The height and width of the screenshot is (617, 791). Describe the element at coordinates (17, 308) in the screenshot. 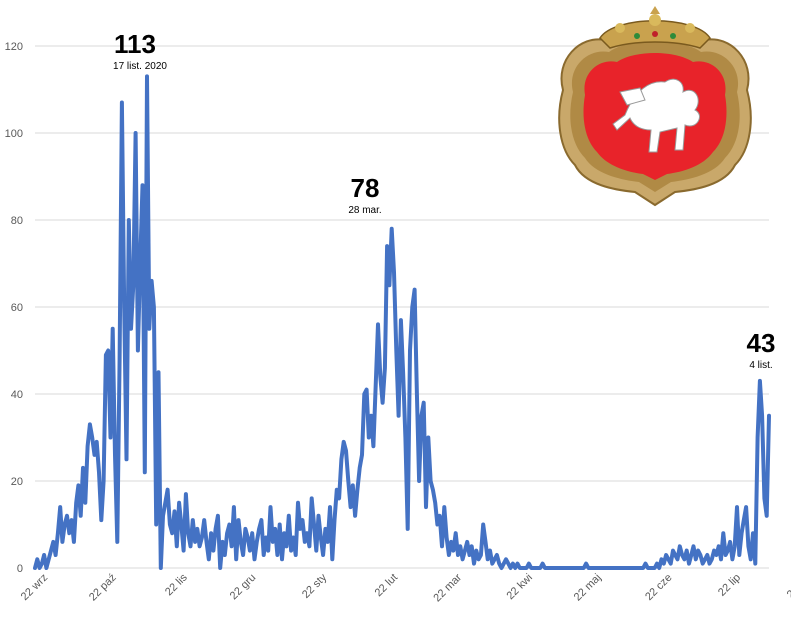

I see `y-tick-label: 60` at that location.